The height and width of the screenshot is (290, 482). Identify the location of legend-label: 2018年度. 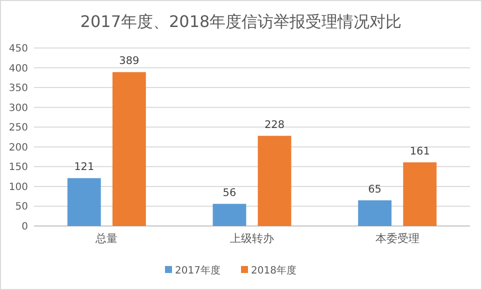
(273, 270).